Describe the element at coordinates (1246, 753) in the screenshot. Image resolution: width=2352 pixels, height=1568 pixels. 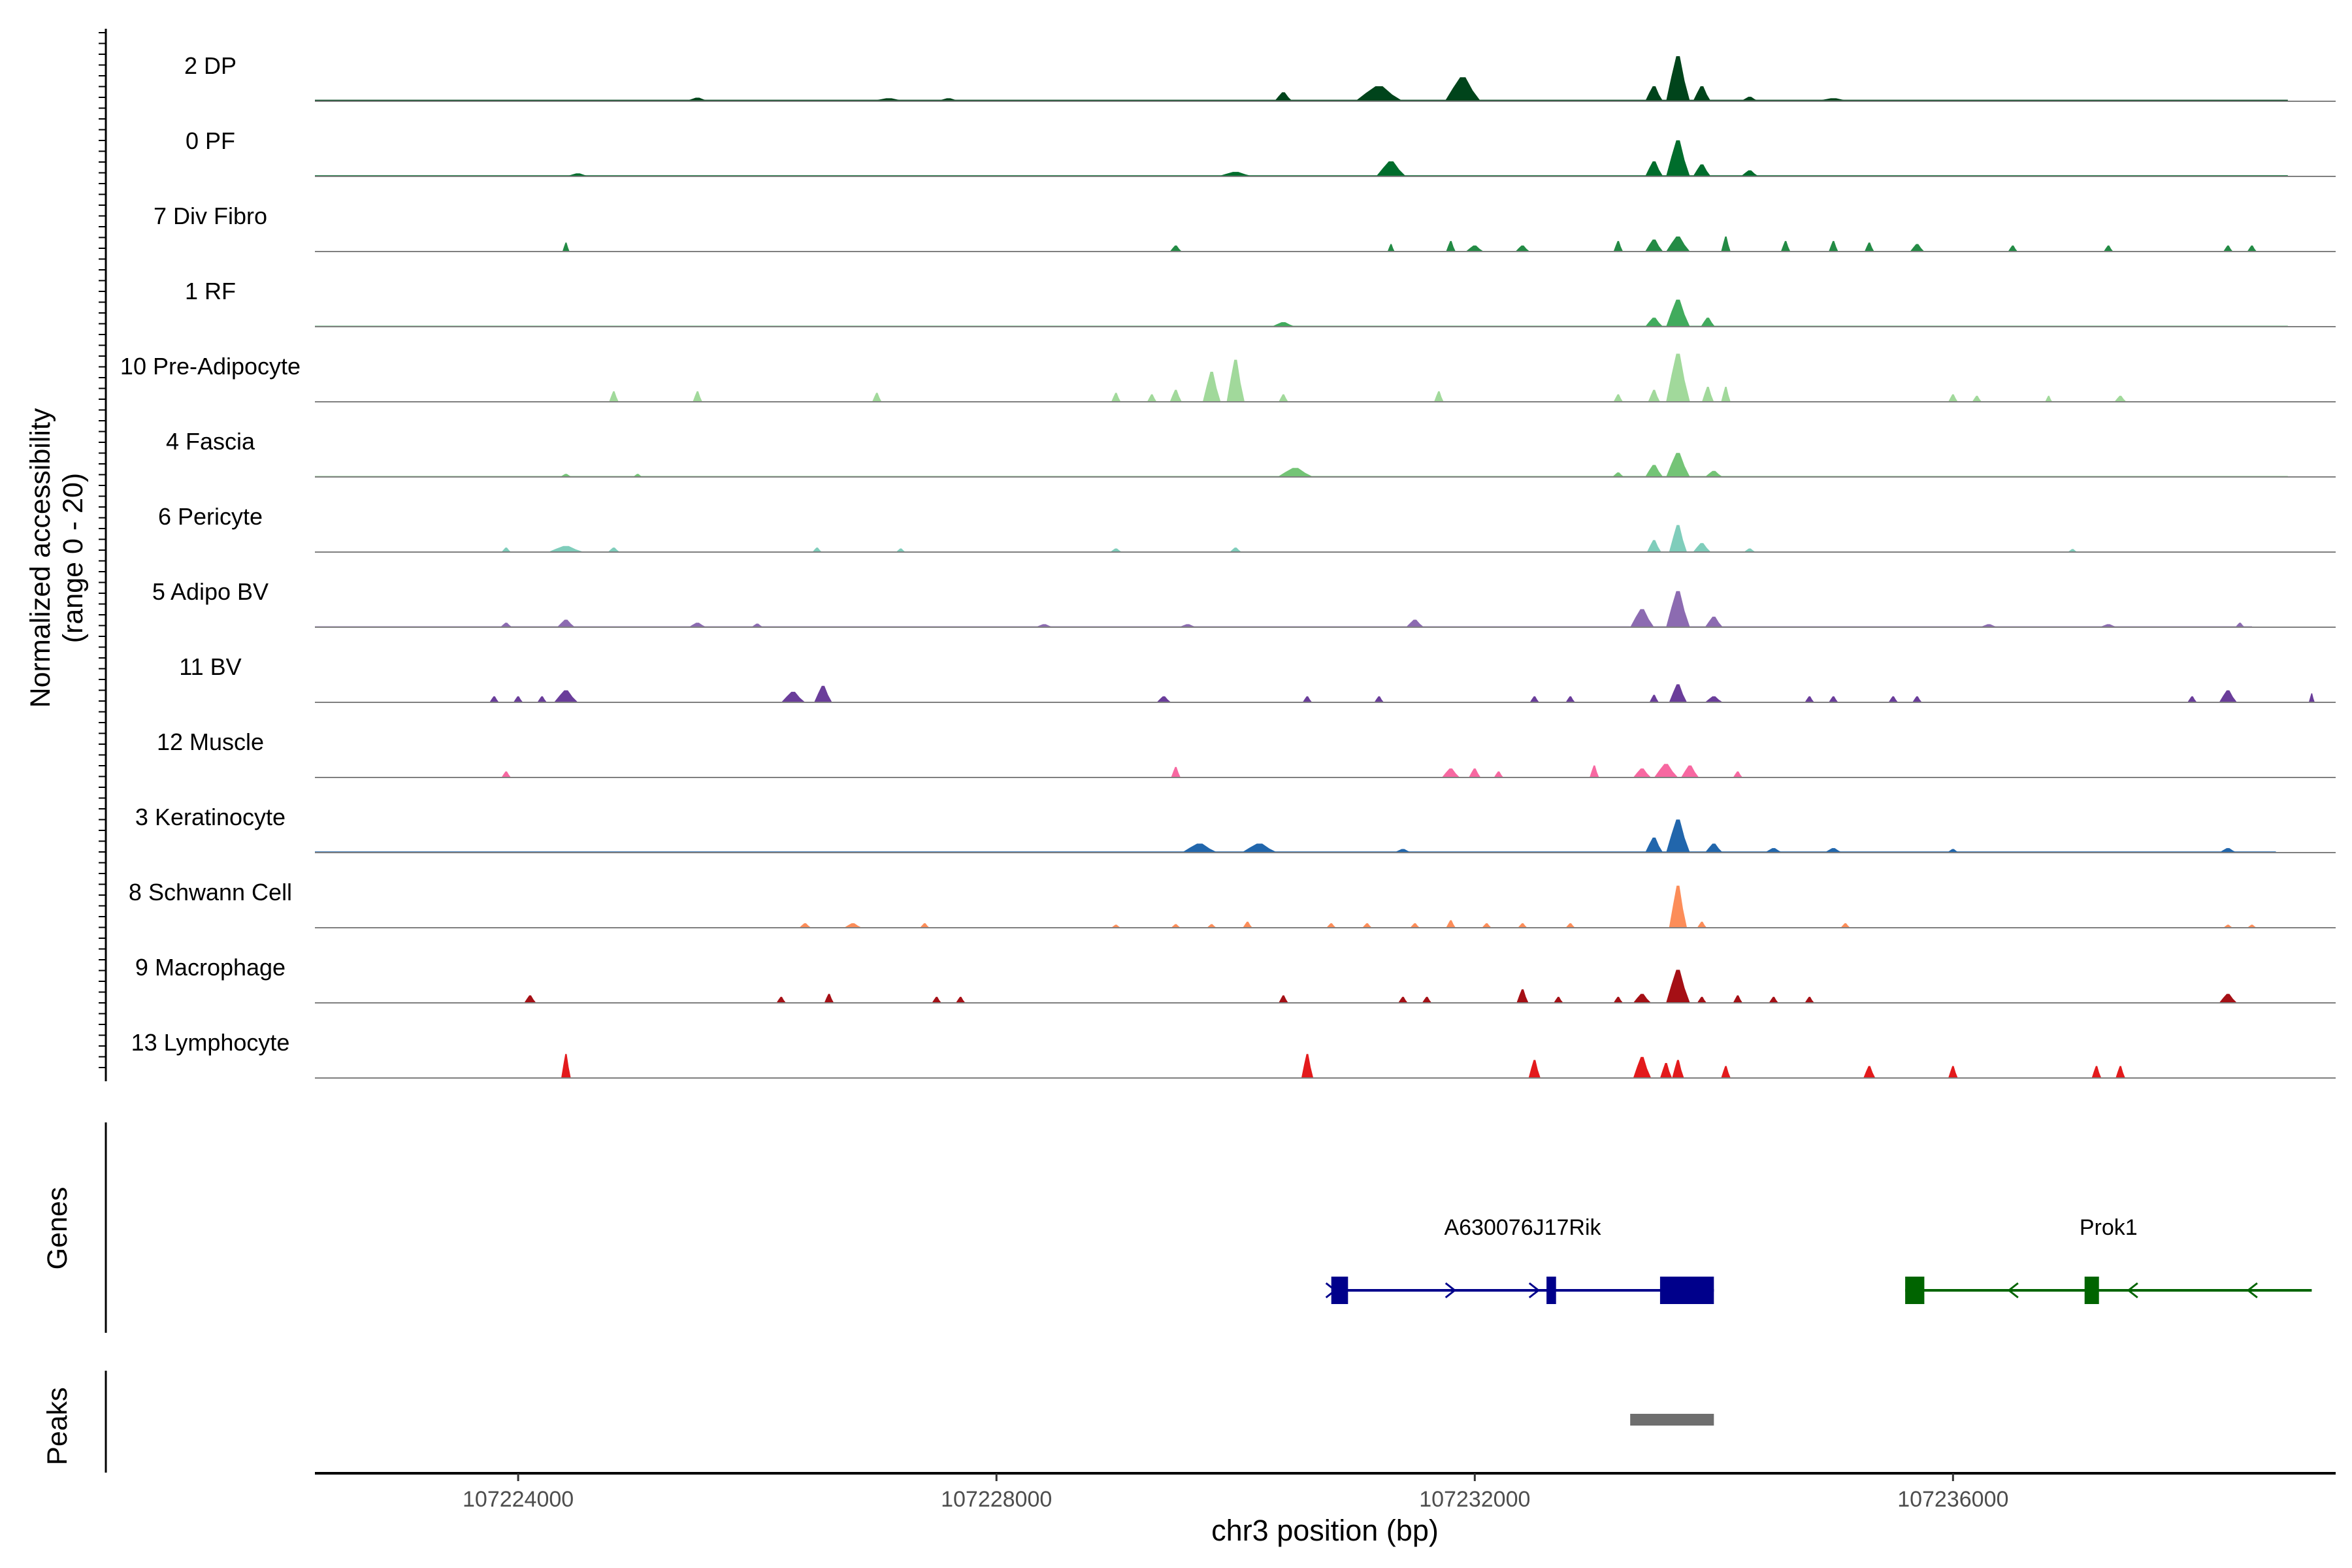
I see `track-12-muscle: 12 Muscle` at that location.